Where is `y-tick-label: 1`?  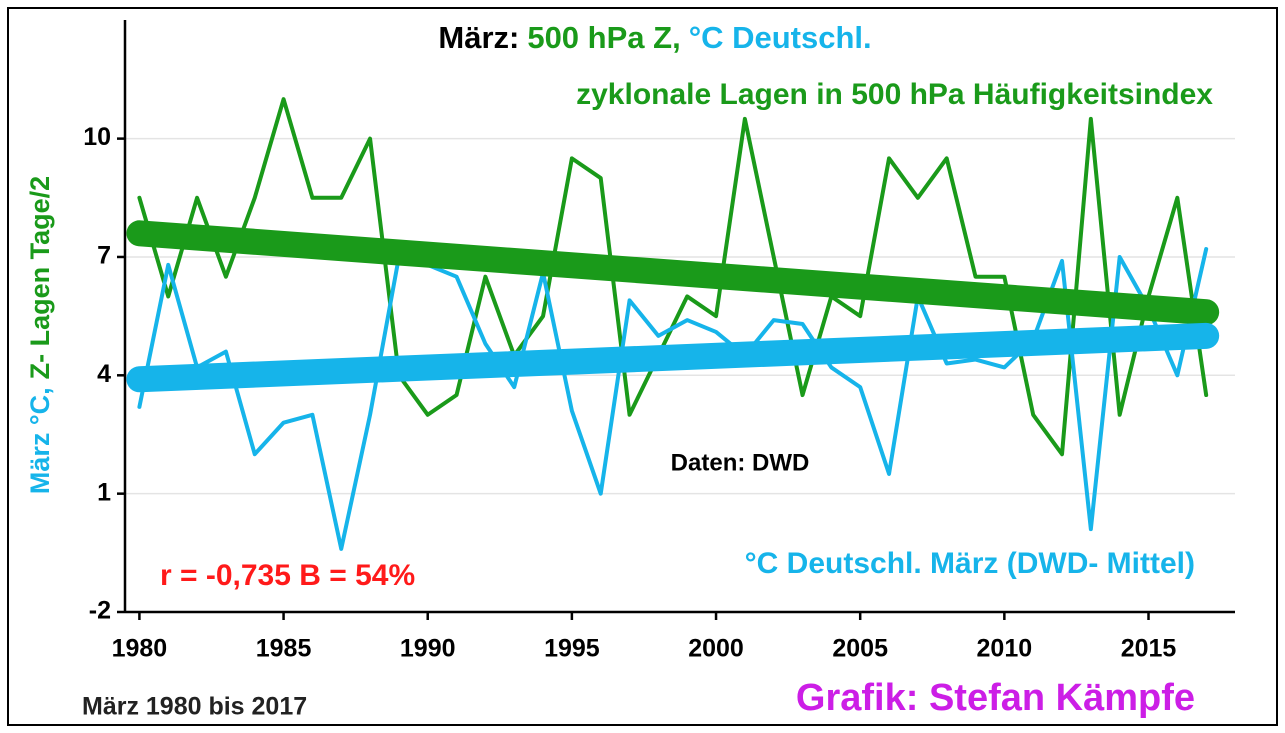
y-tick-label: 1 is located at coordinates (104, 492).